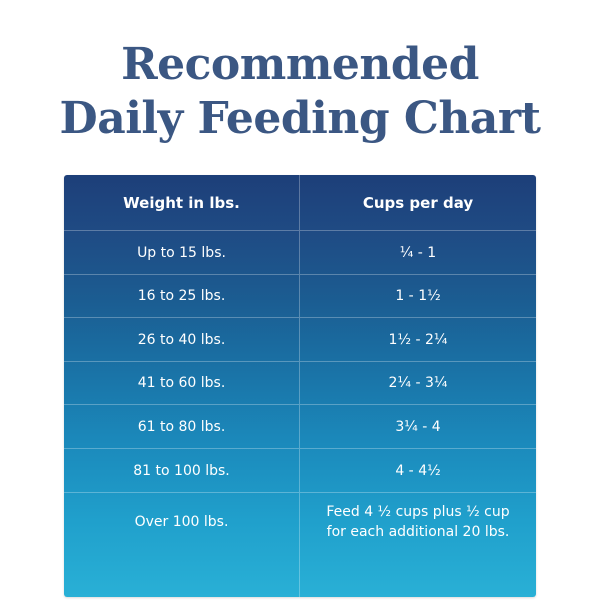  I want to click on title-line-2: Daily Feeding Chart, so click(300, 118).